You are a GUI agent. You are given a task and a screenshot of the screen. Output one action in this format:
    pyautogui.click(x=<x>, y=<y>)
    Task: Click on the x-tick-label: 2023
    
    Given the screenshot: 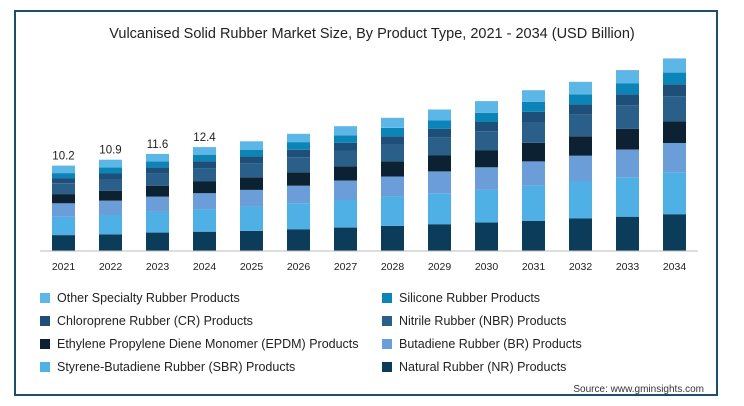 What is the action you would take?
    pyautogui.click(x=158, y=267)
    